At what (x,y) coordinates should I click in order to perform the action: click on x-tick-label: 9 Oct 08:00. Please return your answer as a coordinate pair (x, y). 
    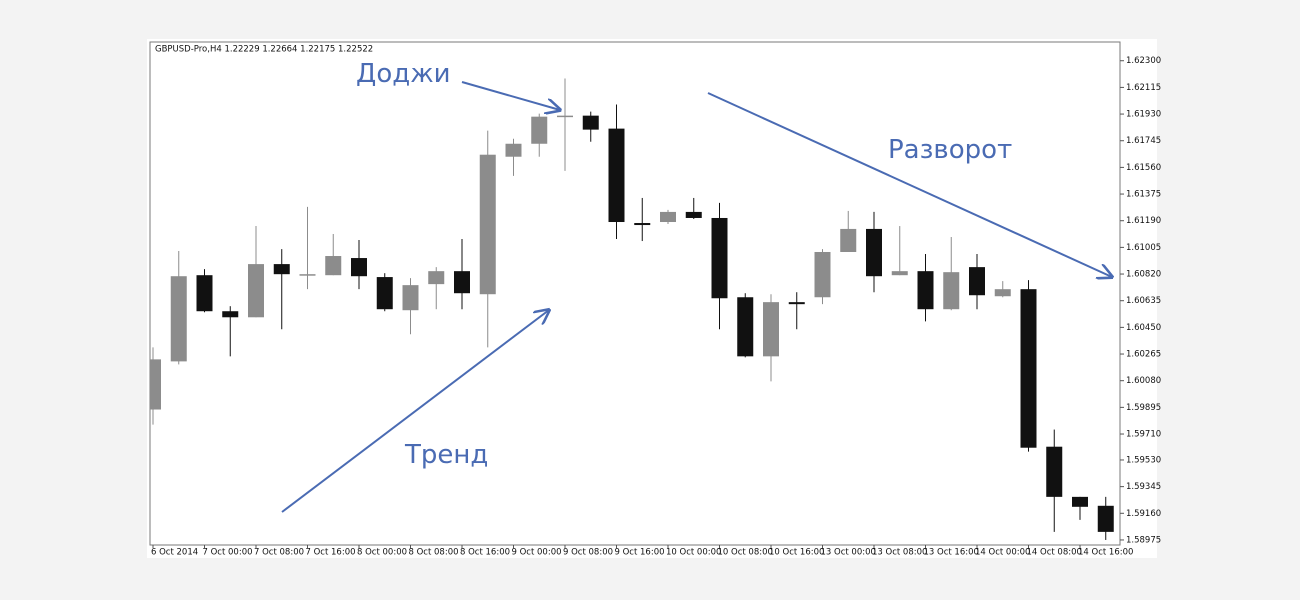
    Looking at the image, I should click on (588, 553).